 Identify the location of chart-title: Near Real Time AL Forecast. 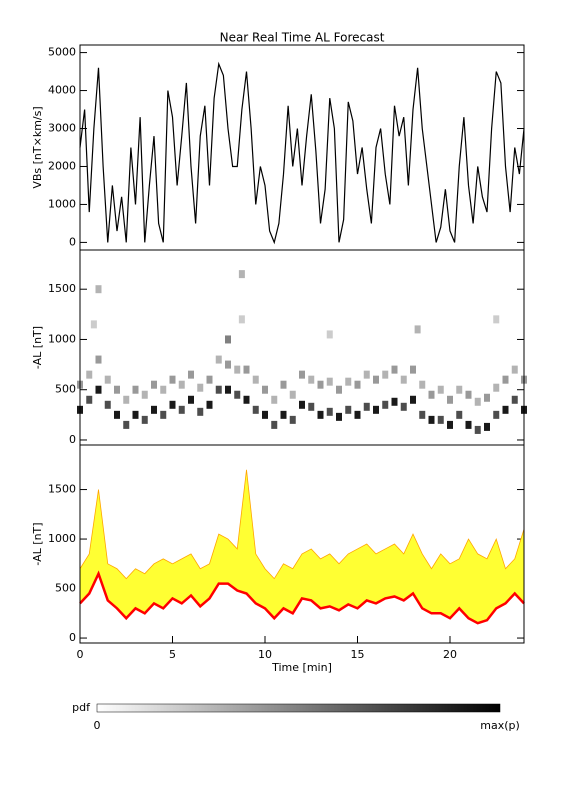
(302, 38).